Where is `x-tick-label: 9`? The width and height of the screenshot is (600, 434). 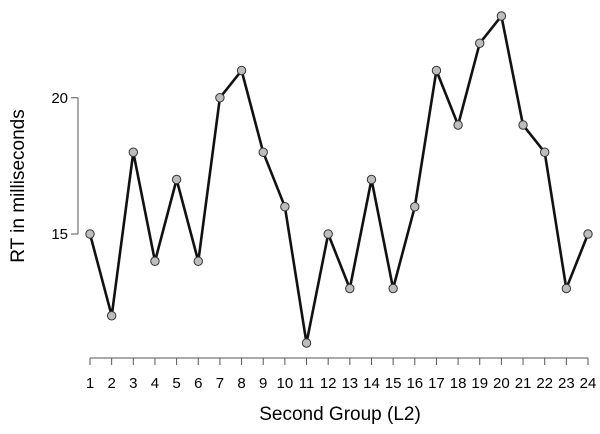 x-tick-label: 9 is located at coordinates (263, 383).